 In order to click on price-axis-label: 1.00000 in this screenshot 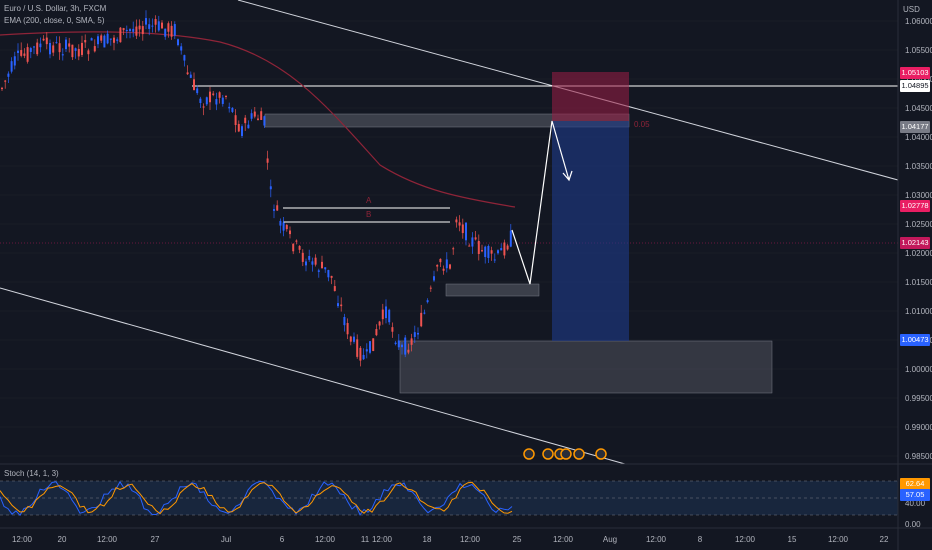, I will do `click(918, 369)`.